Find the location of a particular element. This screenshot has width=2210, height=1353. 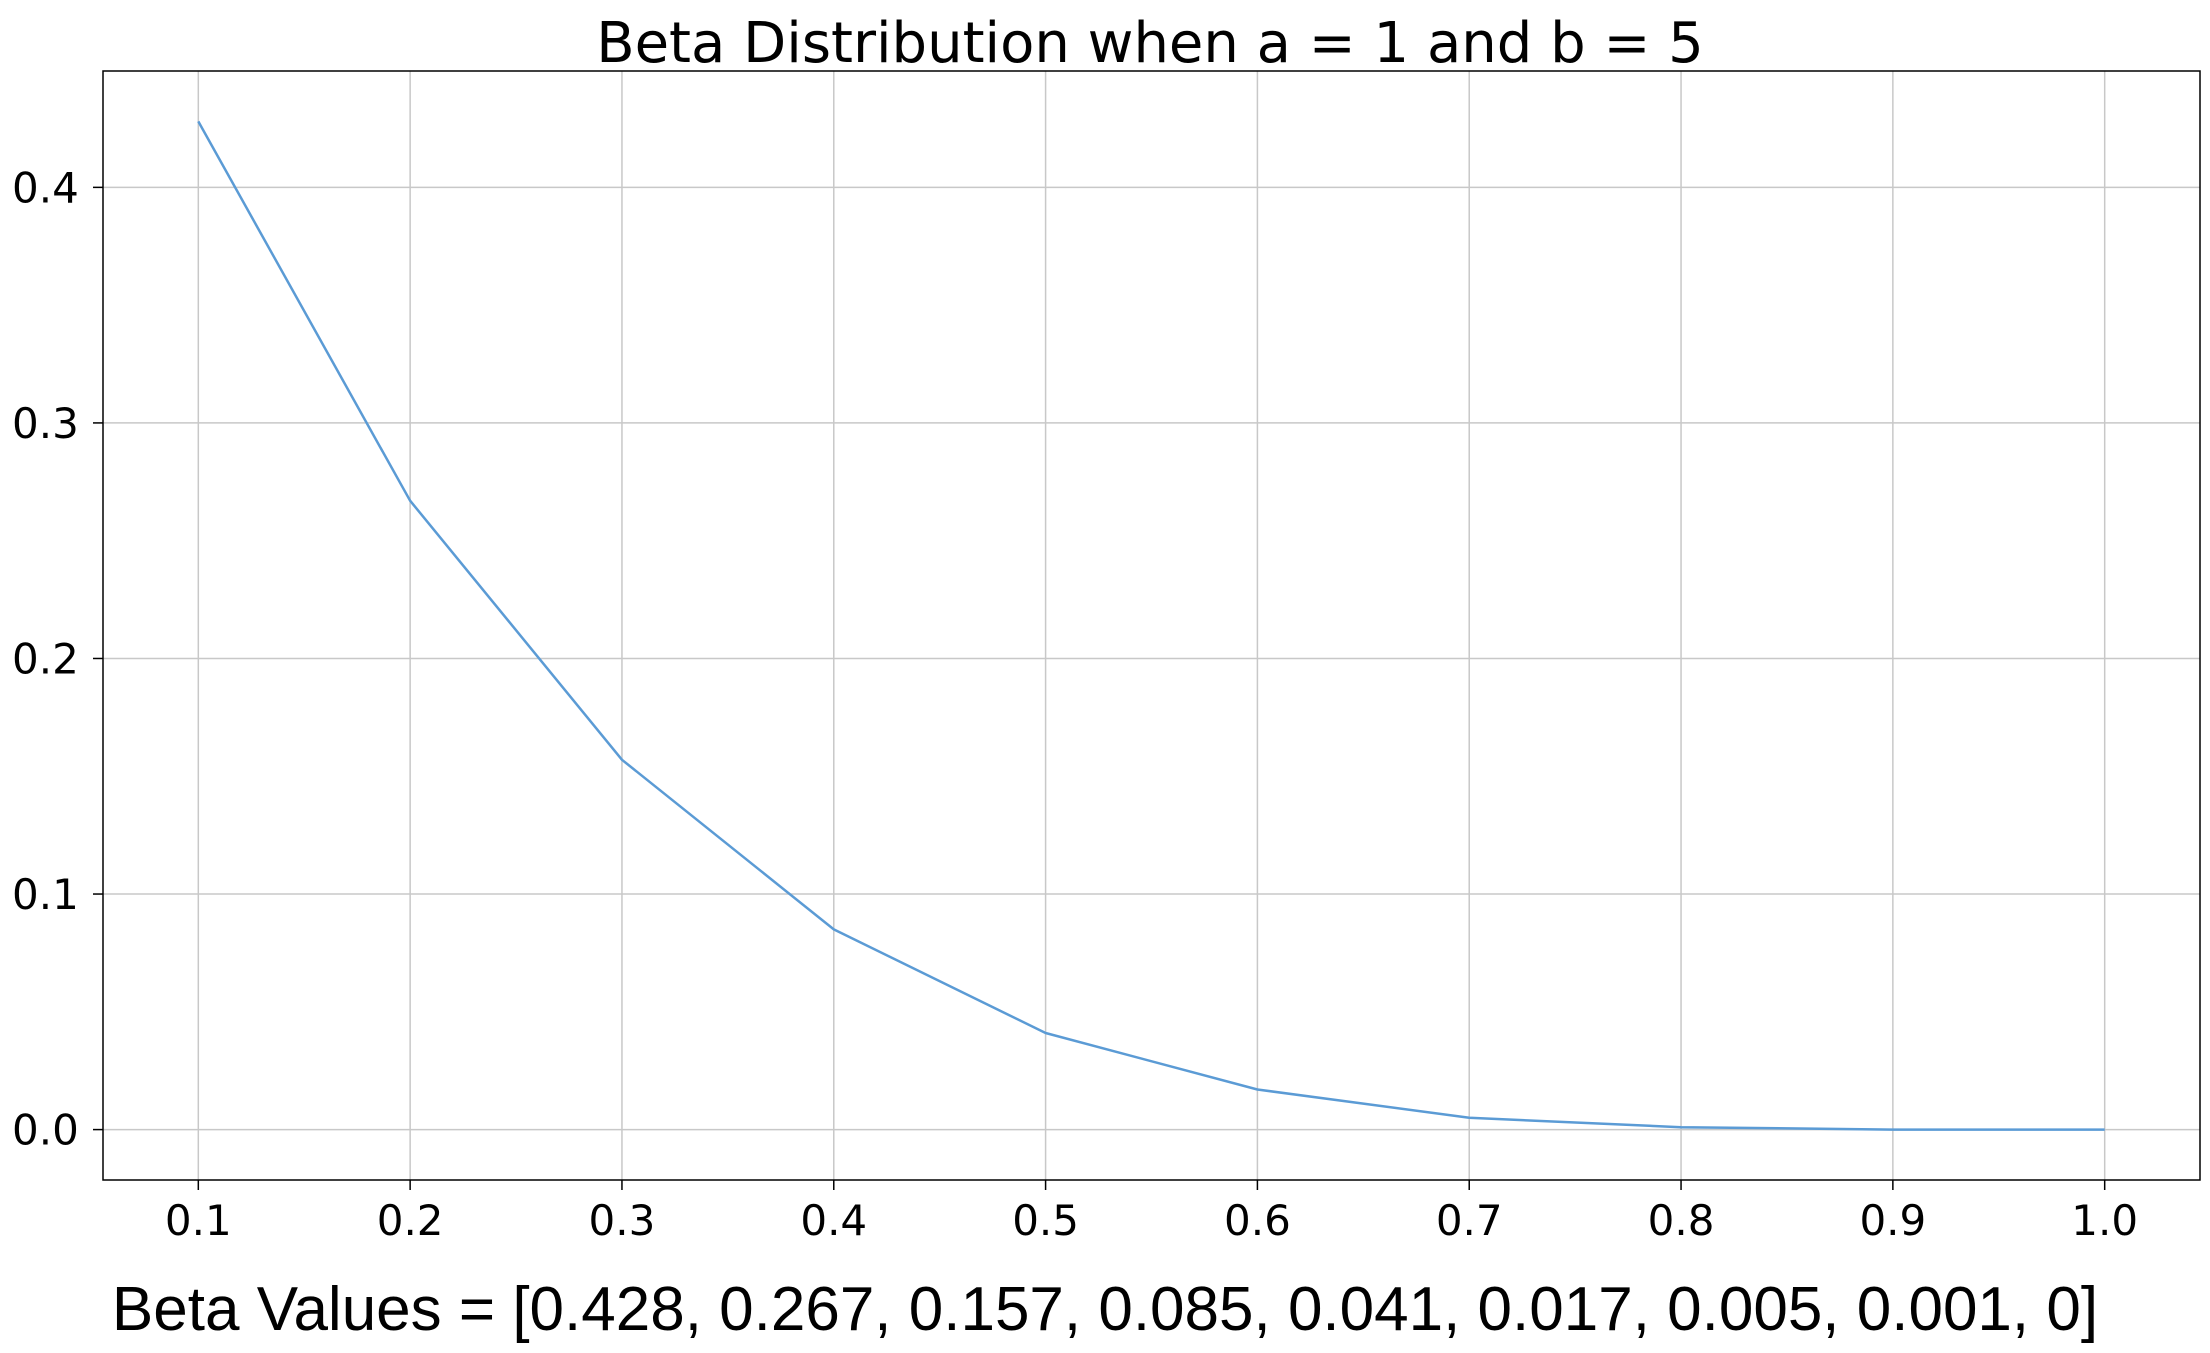

x-tick-label: 0.7 is located at coordinates (1469, 1220).